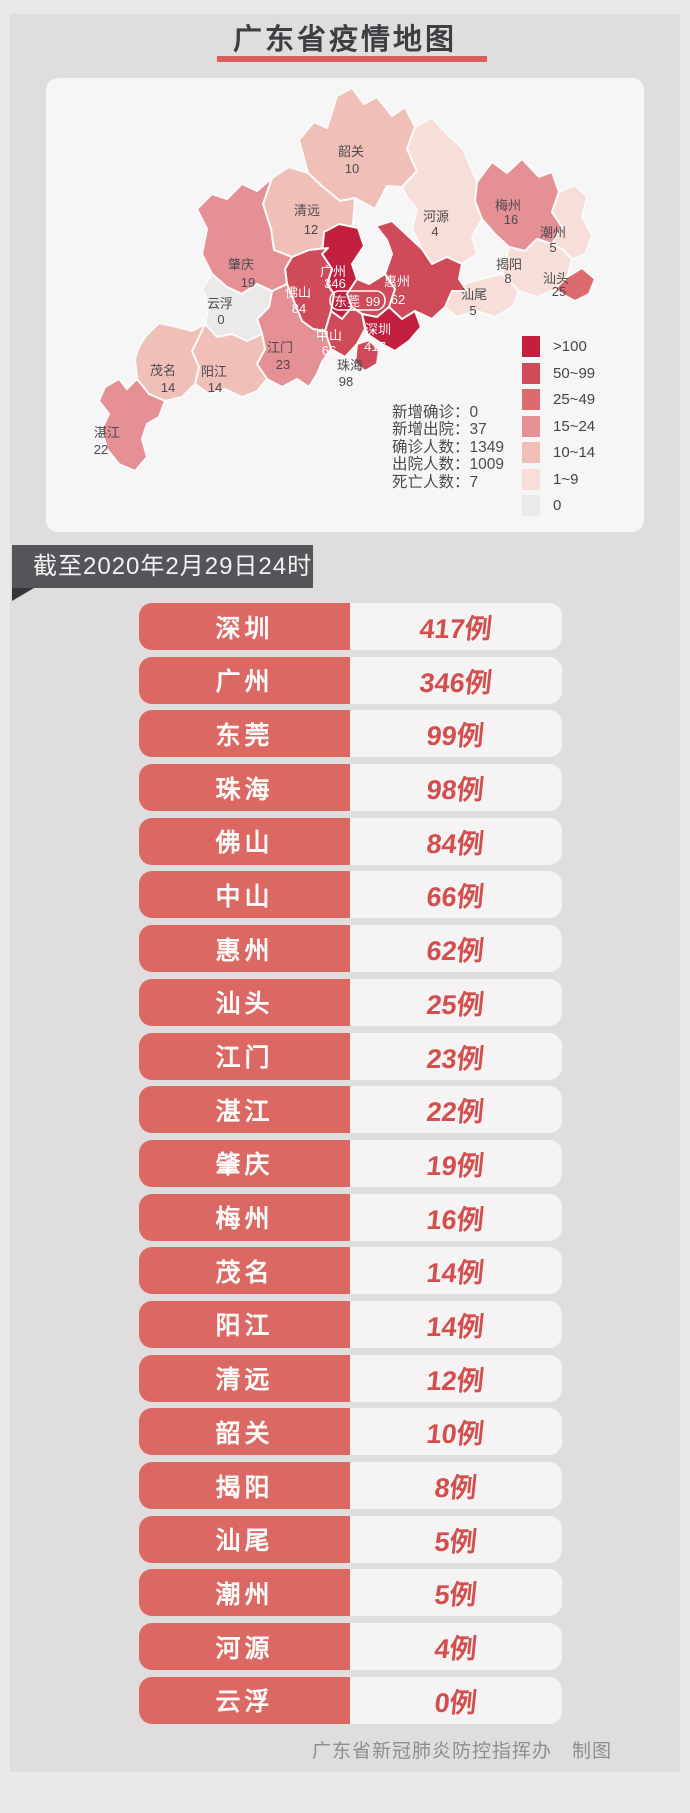  I want to click on cases-cell: 62例, so click(456, 949).